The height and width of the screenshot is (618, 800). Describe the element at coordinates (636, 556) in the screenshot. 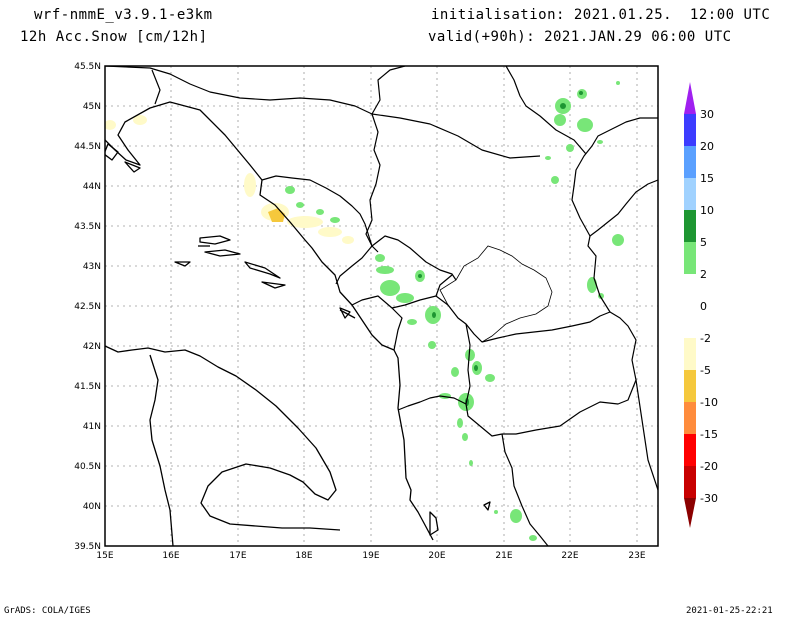

I see `lon-label: 23E` at that location.